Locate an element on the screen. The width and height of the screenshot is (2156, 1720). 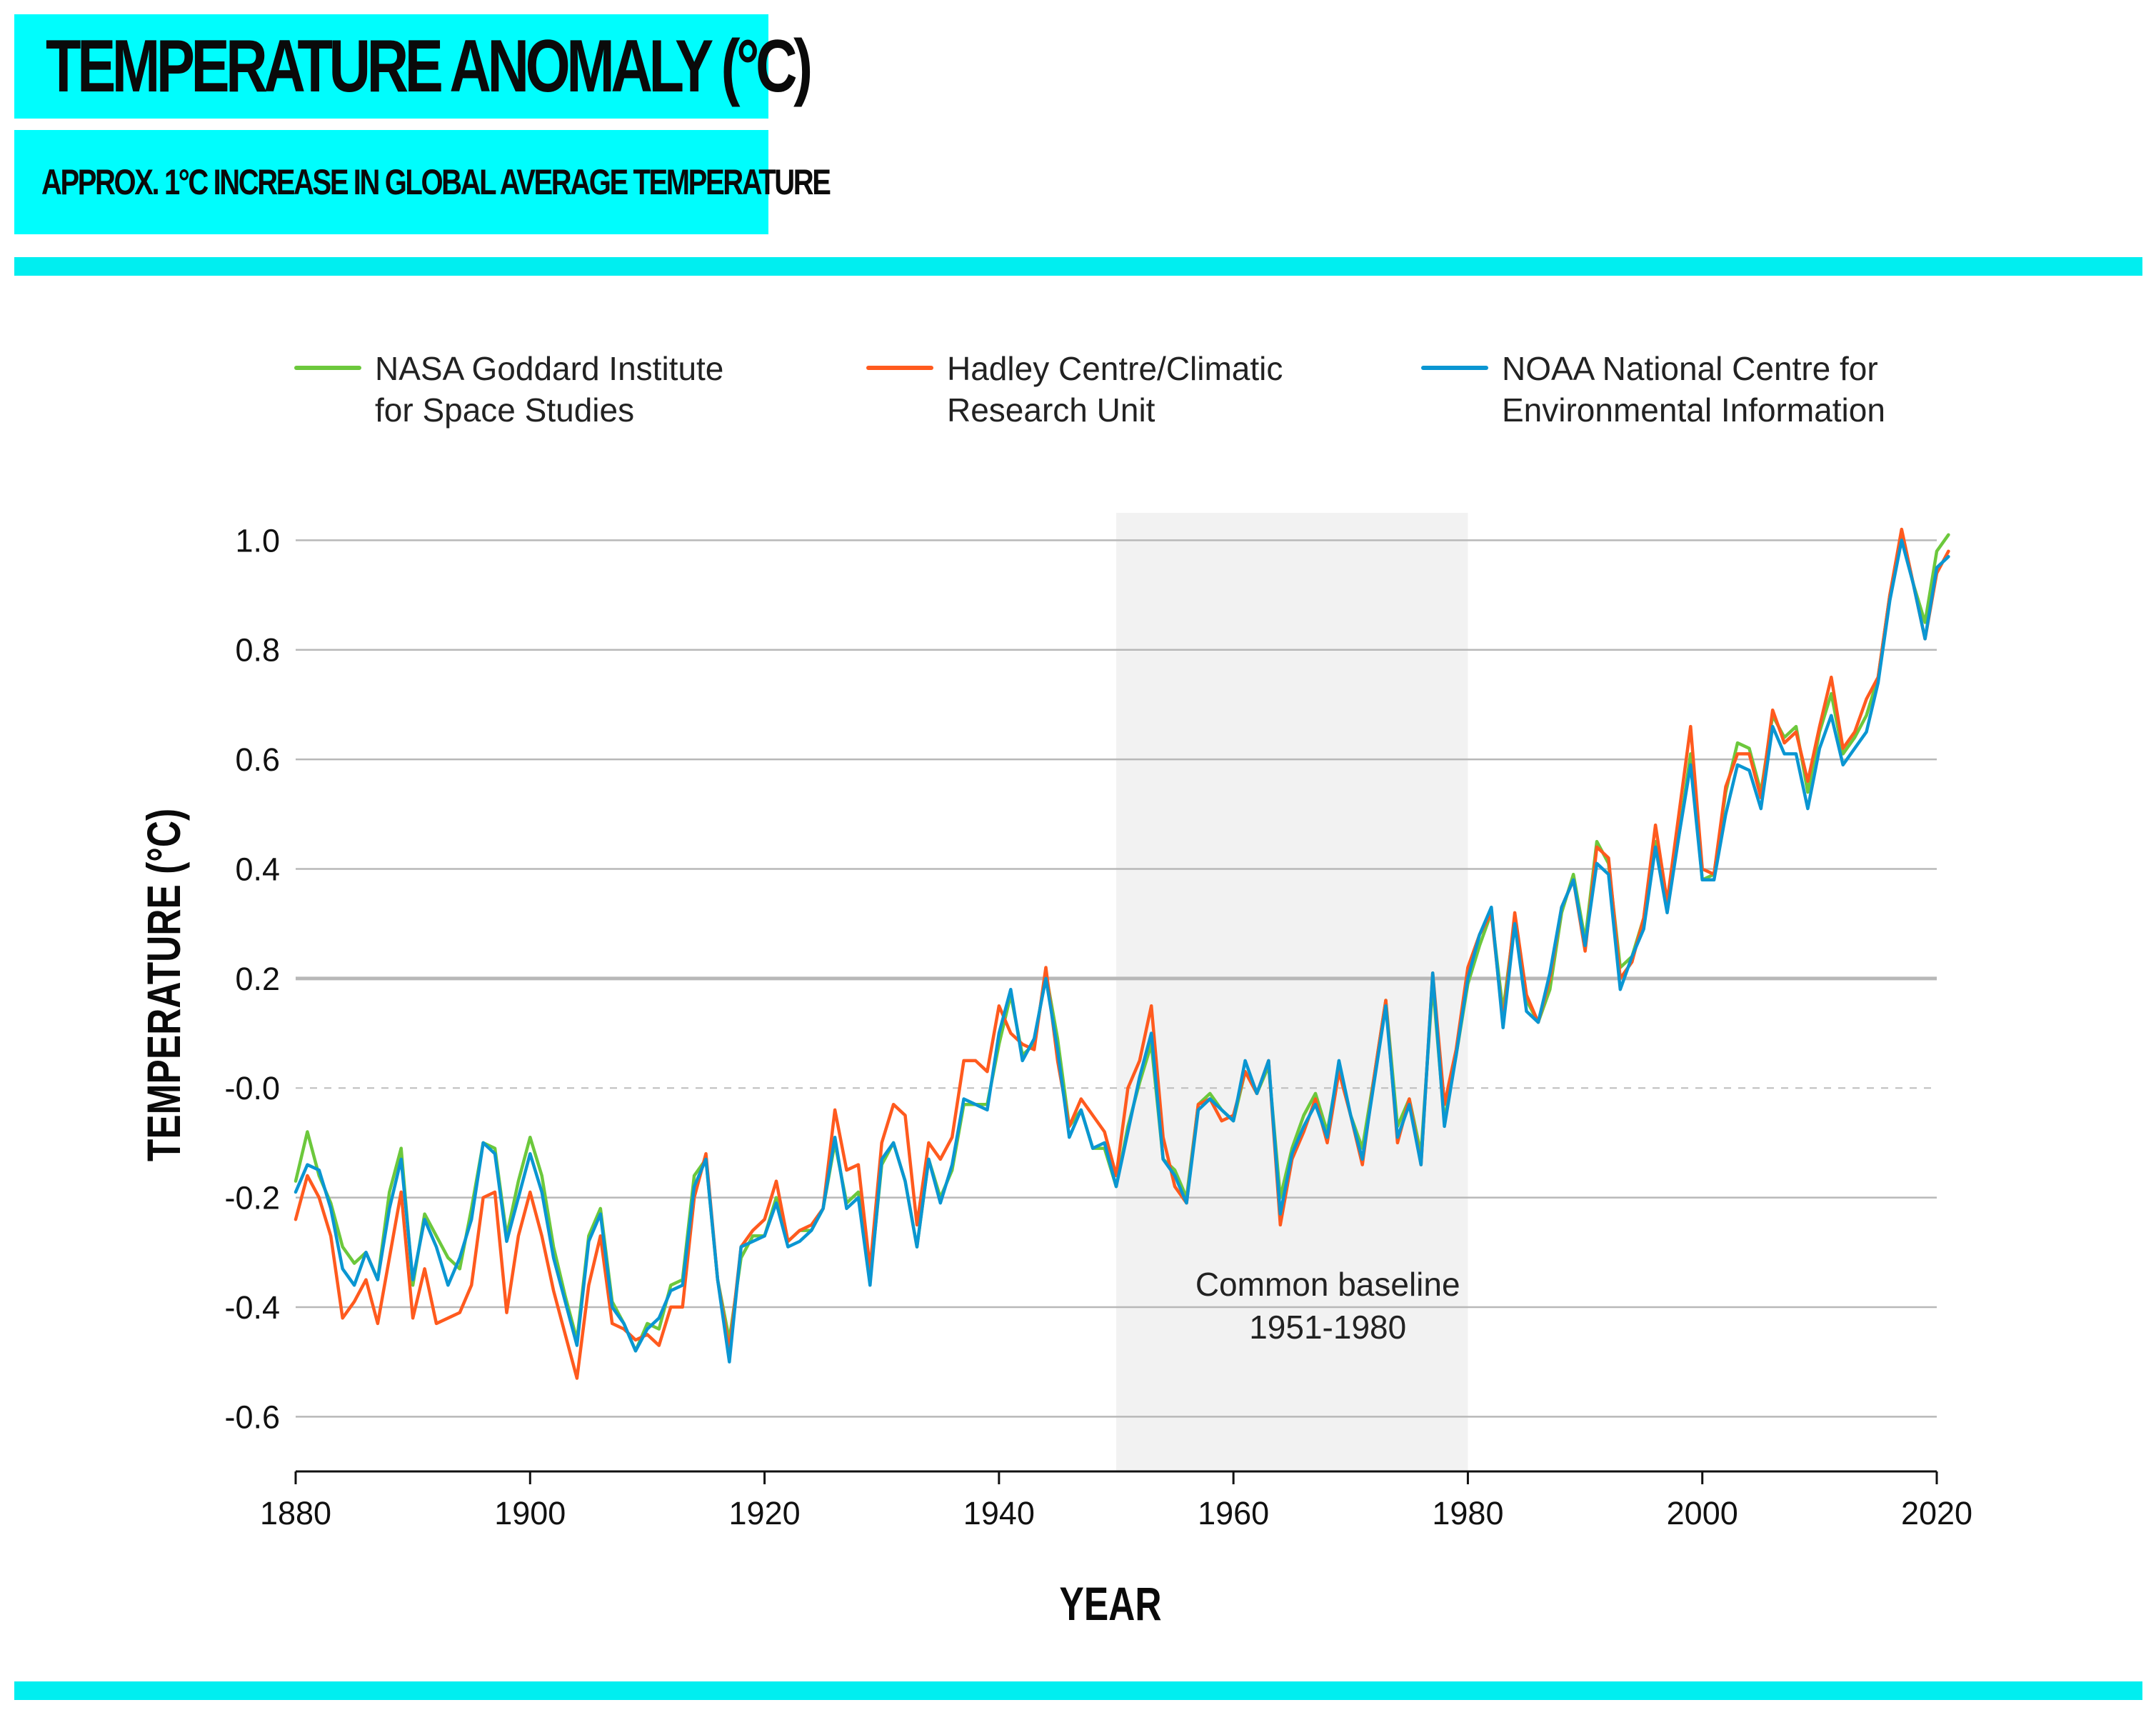
y-tick-label: 1.0 is located at coordinates (258, 540).